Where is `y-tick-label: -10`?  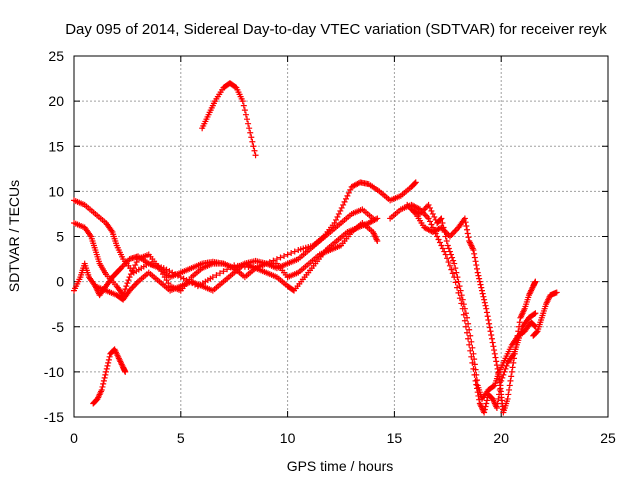
y-tick-label: -10 is located at coordinates (54, 372).